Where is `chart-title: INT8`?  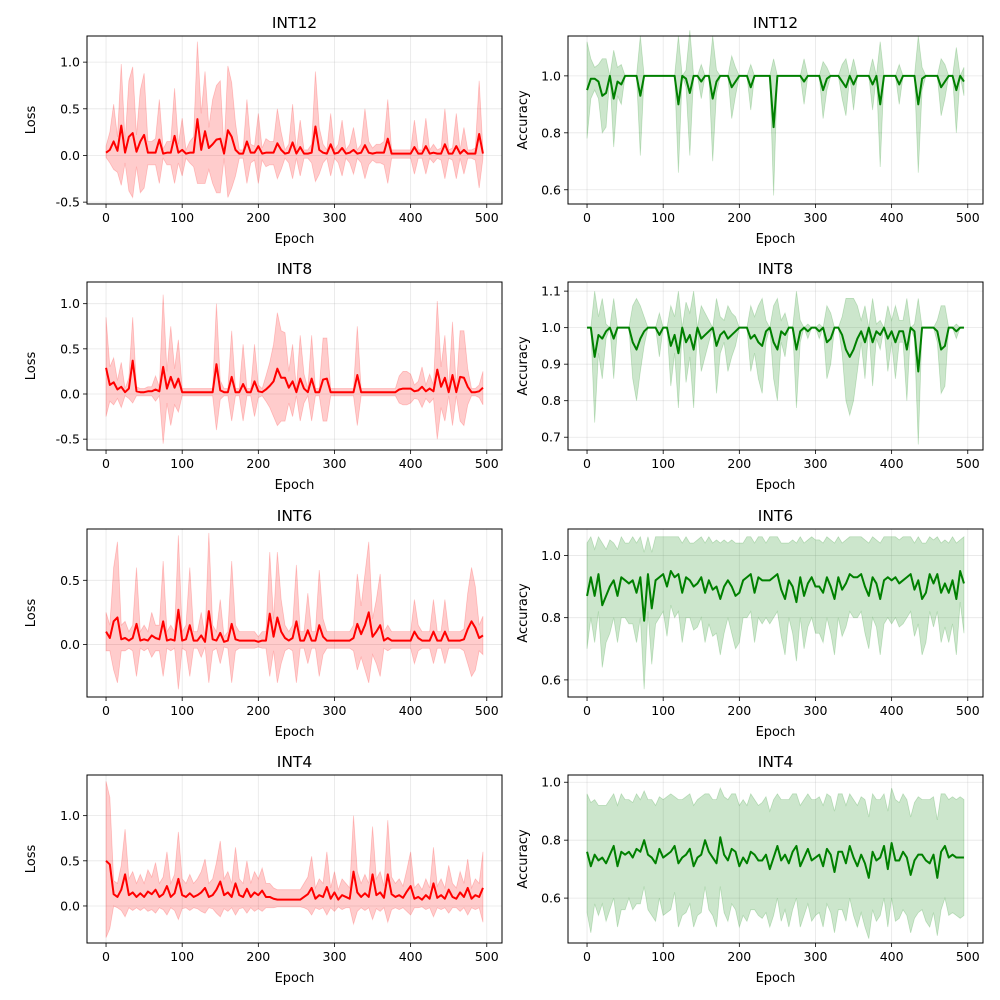
chart-title: INT8 is located at coordinates (295, 269).